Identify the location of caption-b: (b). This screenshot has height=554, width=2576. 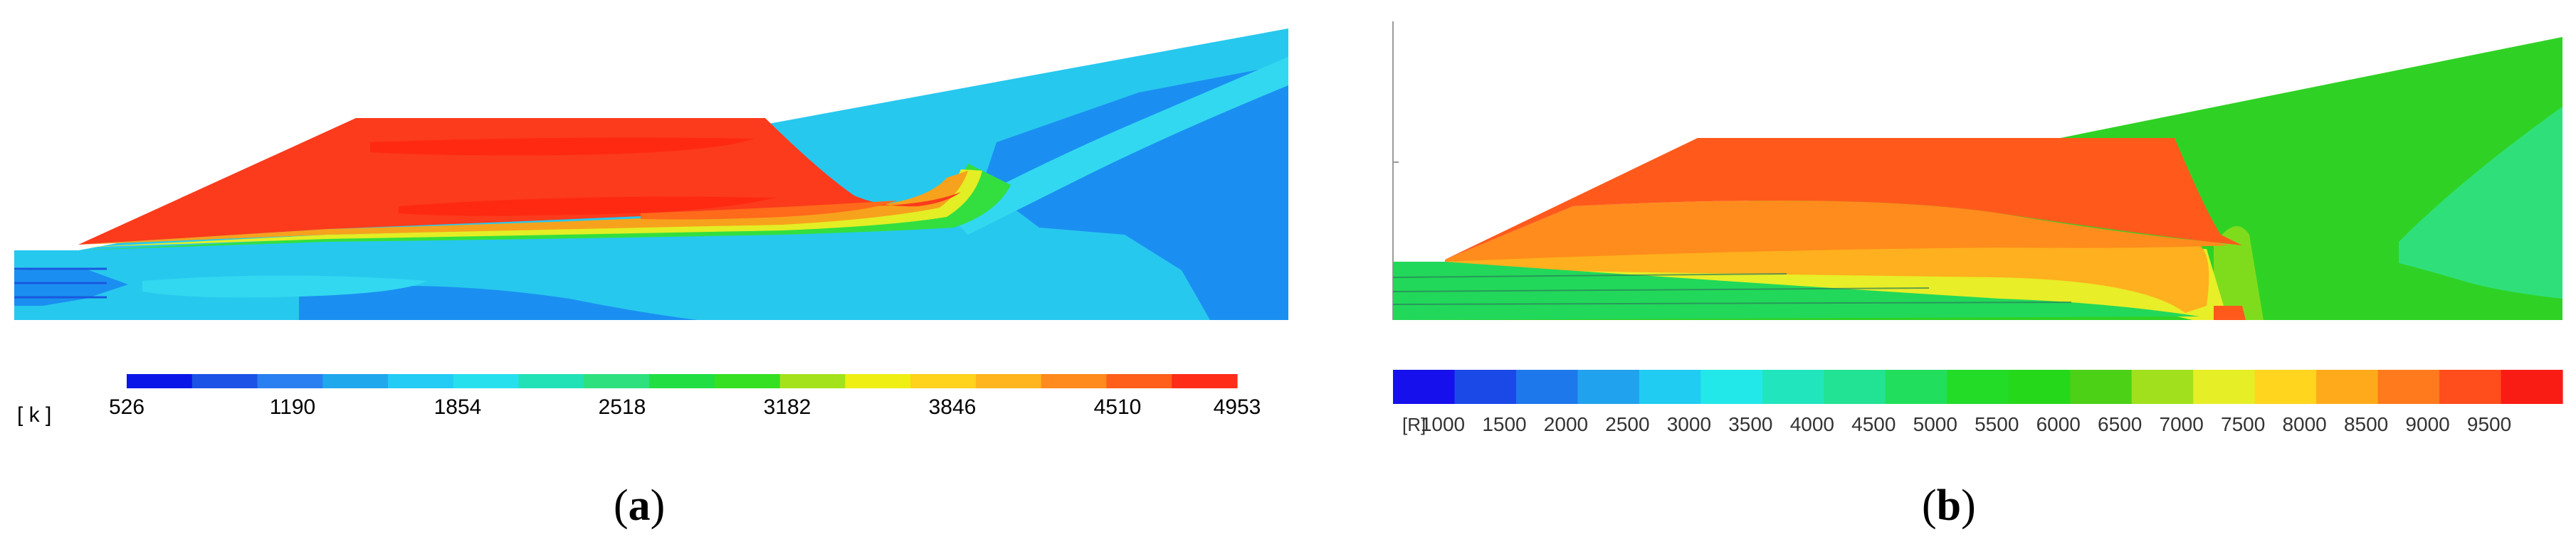
(1949, 505).